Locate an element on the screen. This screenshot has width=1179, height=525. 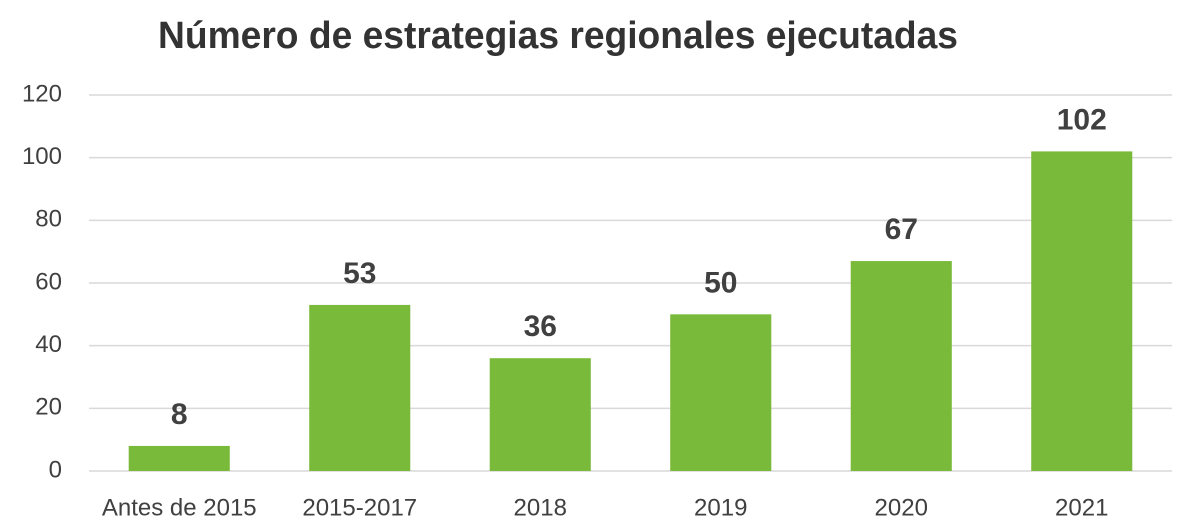
y-tick-label: 60 is located at coordinates (48, 281).